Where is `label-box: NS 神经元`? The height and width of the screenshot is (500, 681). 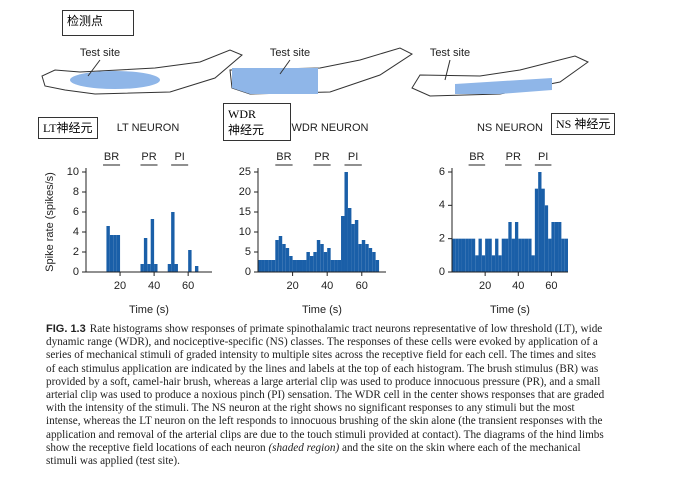 label-box: NS 神经元 is located at coordinates (583, 124).